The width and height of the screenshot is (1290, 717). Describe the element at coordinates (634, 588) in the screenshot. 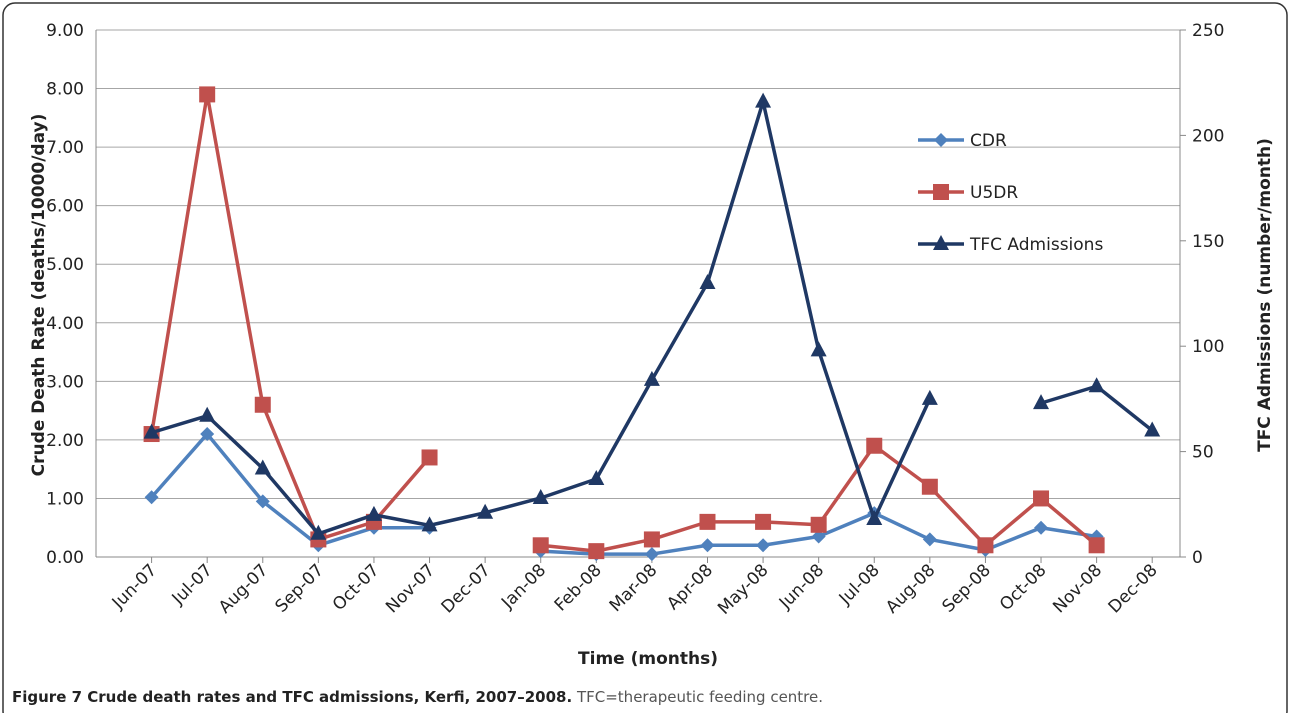

I see `x-tick-label: Mar-08` at that location.